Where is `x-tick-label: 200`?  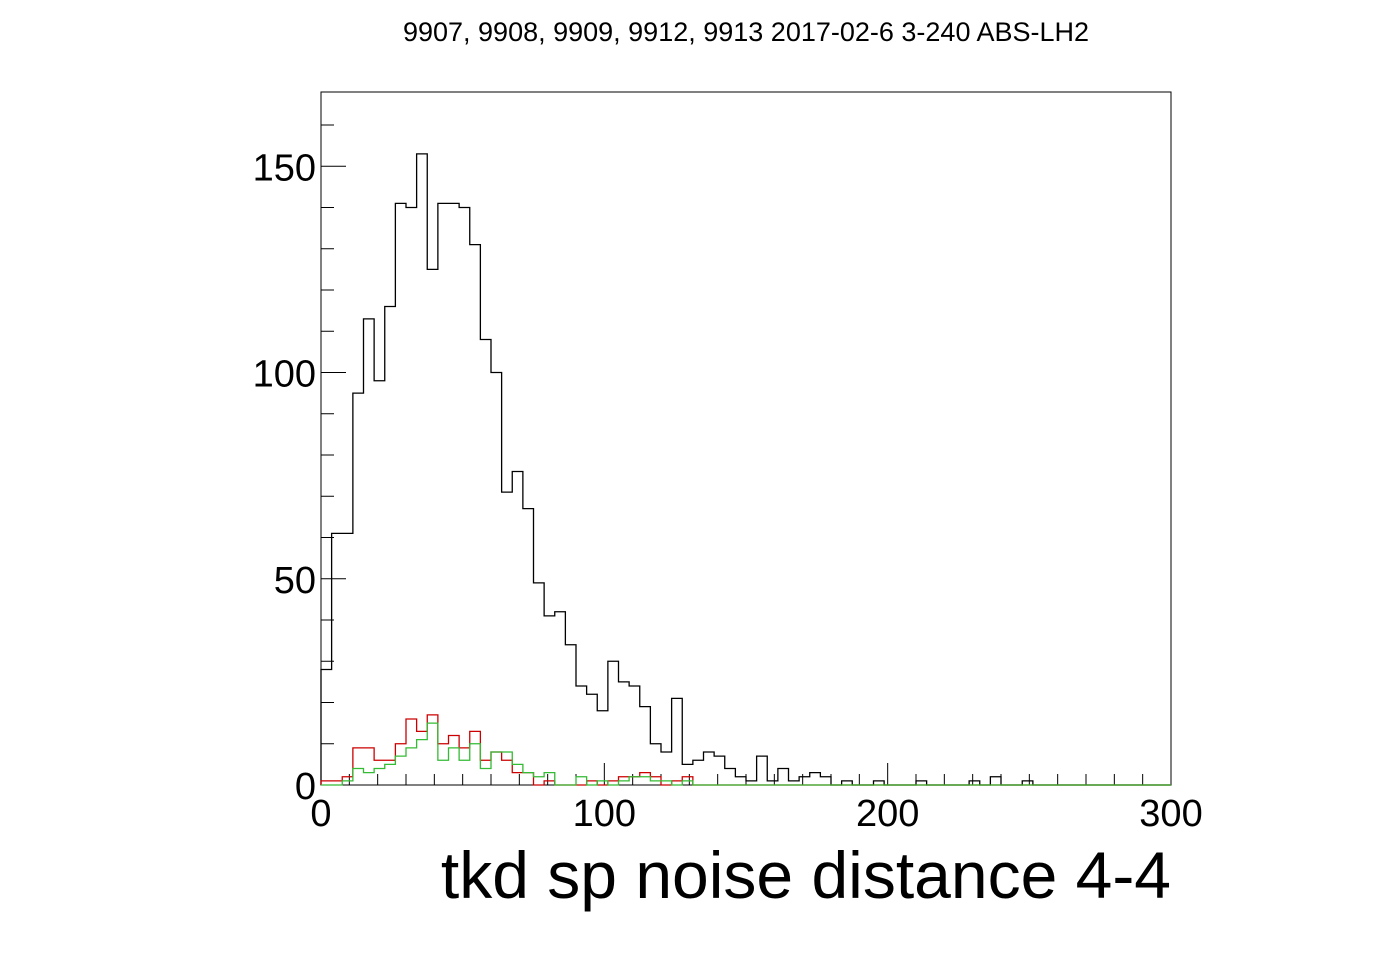
x-tick-label: 200 is located at coordinates (887, 814).